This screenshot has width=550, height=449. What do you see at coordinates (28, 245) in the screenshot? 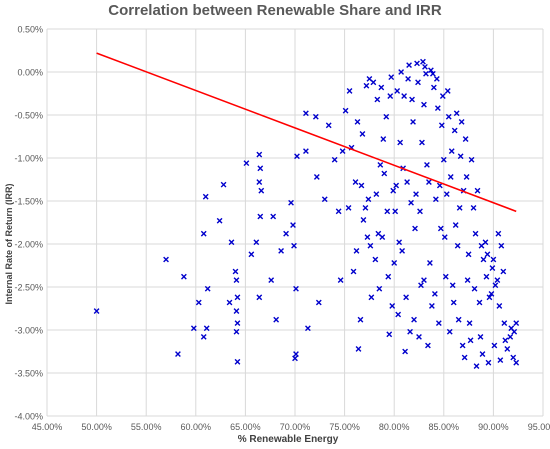
I see `y-tick-label: -2.00%` at bounding box center [28, 245].